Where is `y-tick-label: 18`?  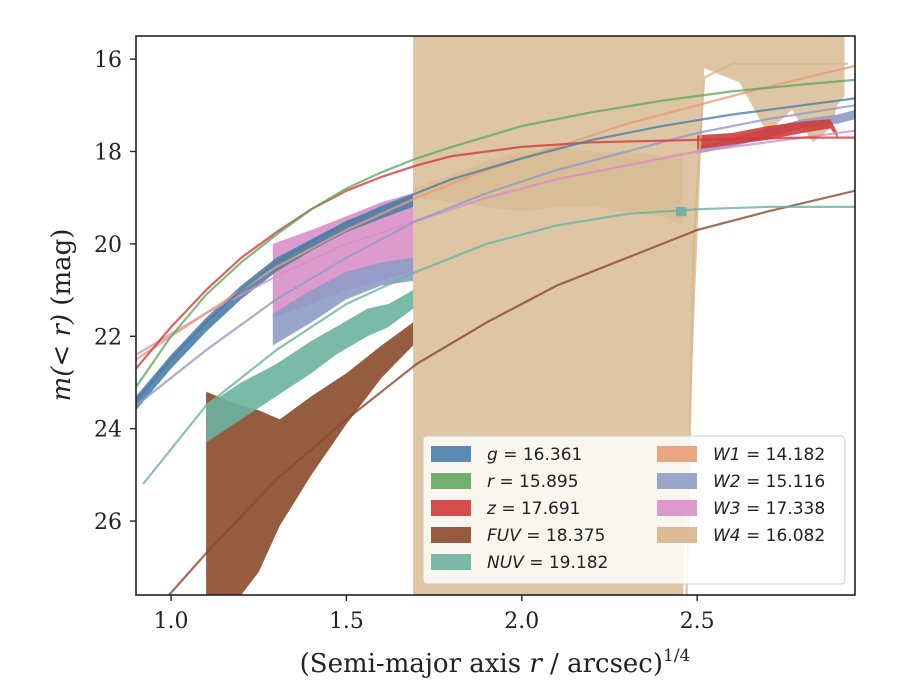
y-tick-label: 18 is located at coordinates (108, 152).